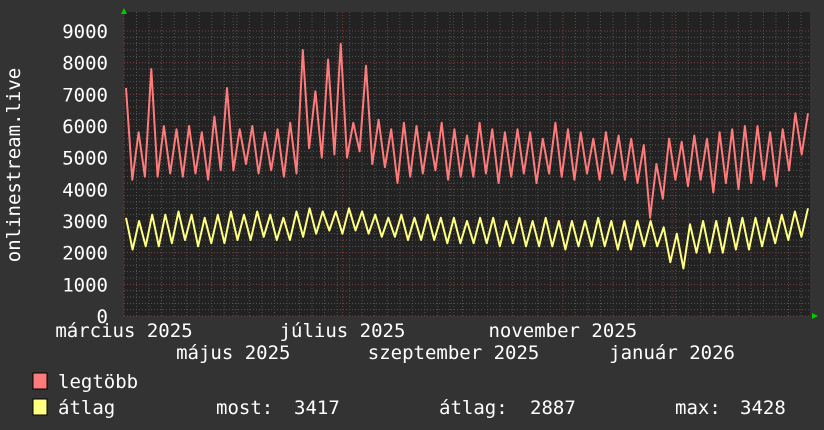  I want to click on stat-now-label: most:, so click(244, 408).